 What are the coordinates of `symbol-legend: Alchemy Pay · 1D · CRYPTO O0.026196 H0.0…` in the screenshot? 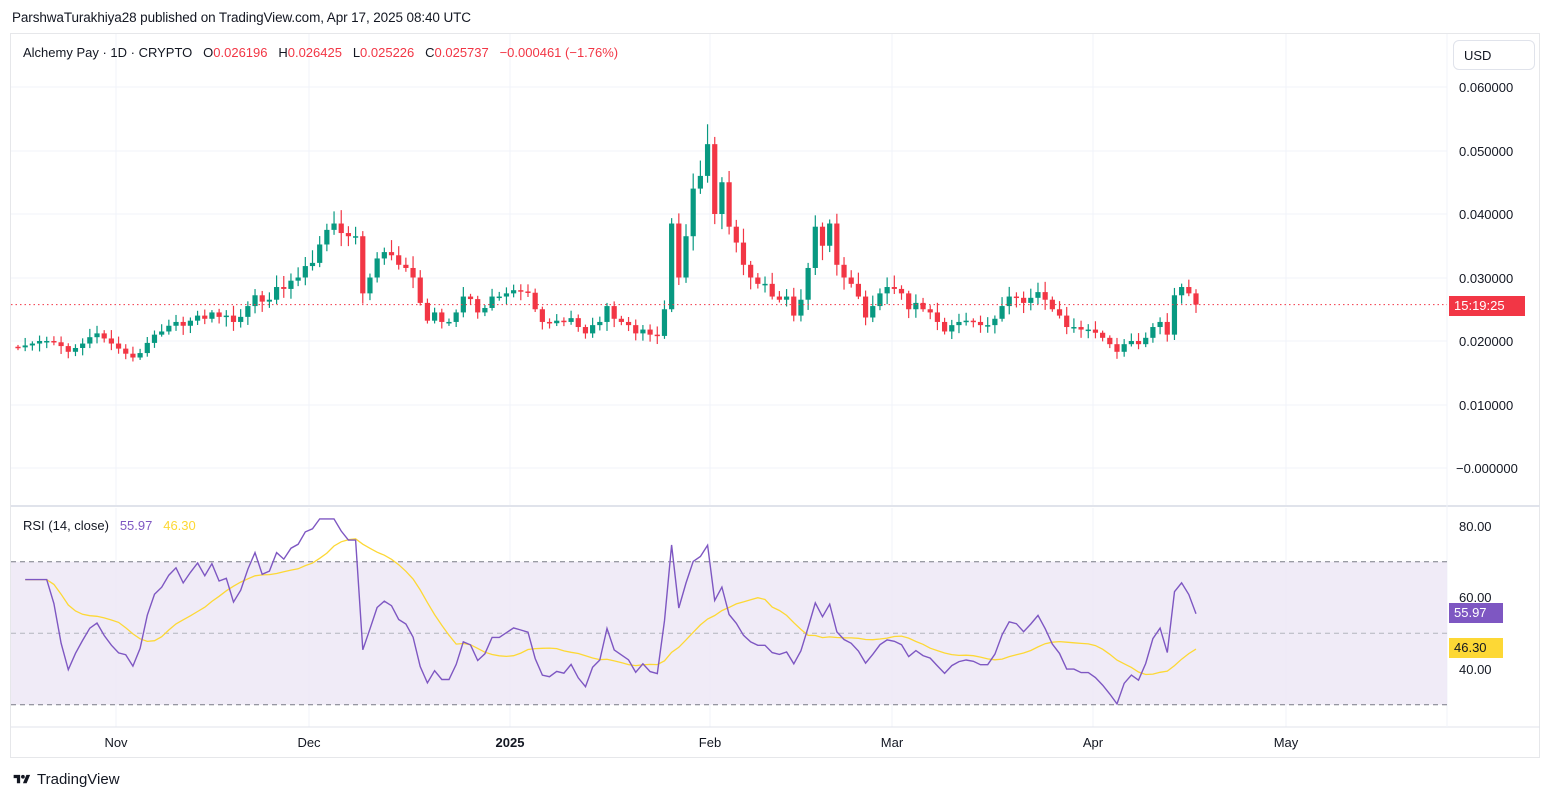 It's located at (320, 52).